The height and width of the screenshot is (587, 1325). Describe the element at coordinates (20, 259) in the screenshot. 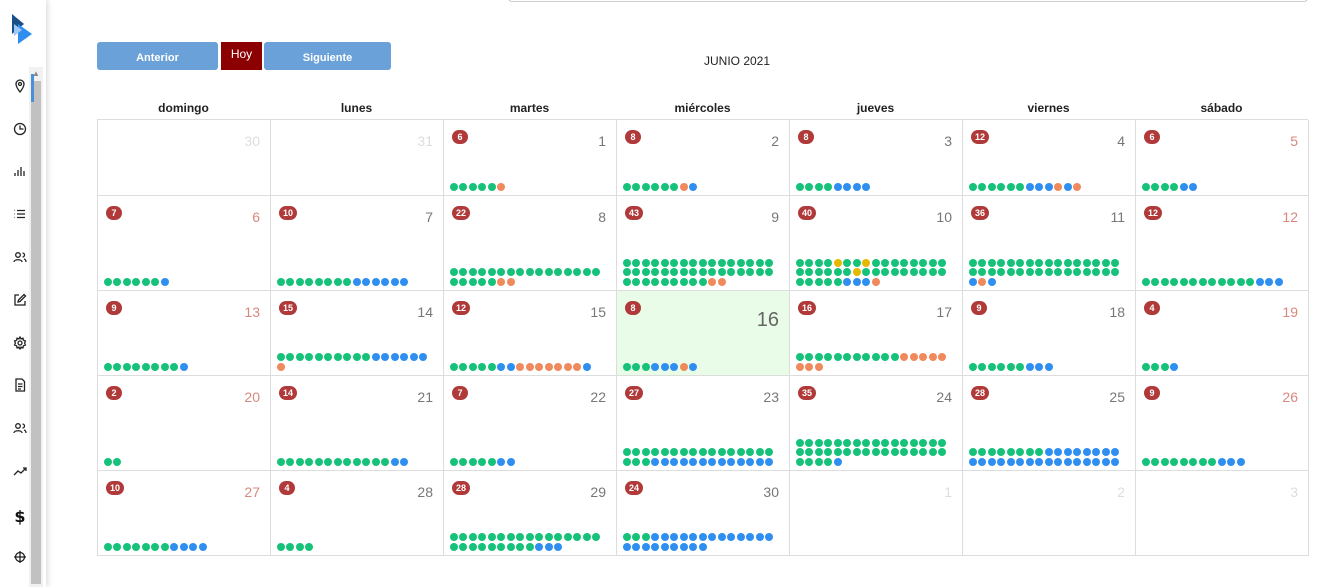

I see `sidebar-item-users` at that location.